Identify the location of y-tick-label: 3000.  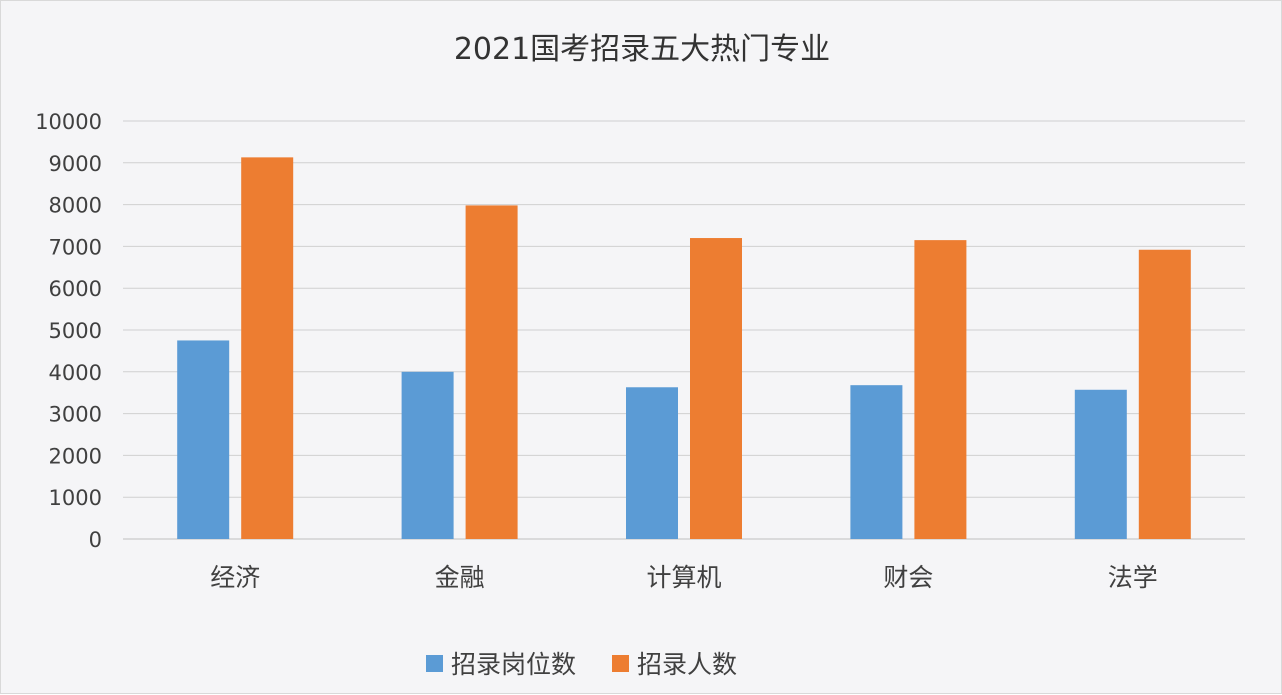
(75, 415).